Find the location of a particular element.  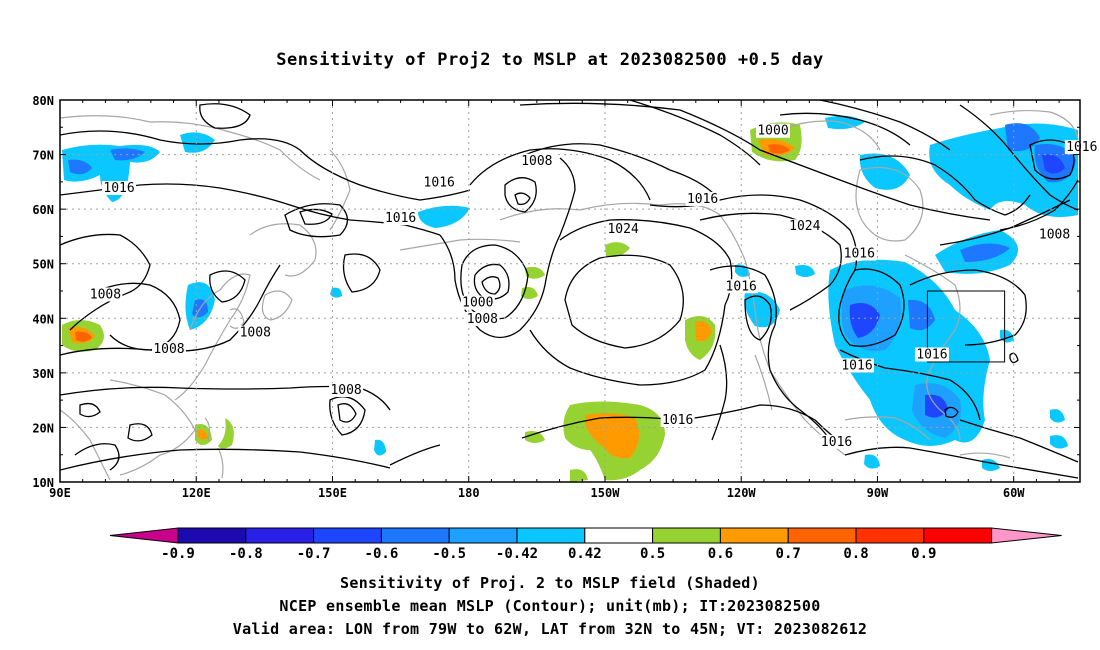

valid-area-box is located at coordinates (966, 326).